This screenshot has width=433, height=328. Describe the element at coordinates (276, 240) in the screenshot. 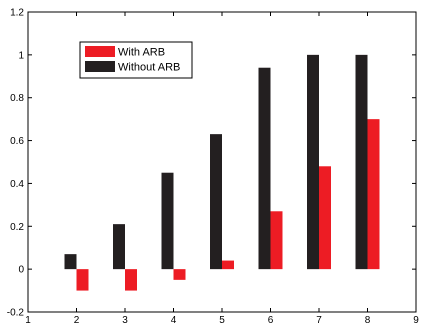

I see `bar-with-arb-x6` at that location.